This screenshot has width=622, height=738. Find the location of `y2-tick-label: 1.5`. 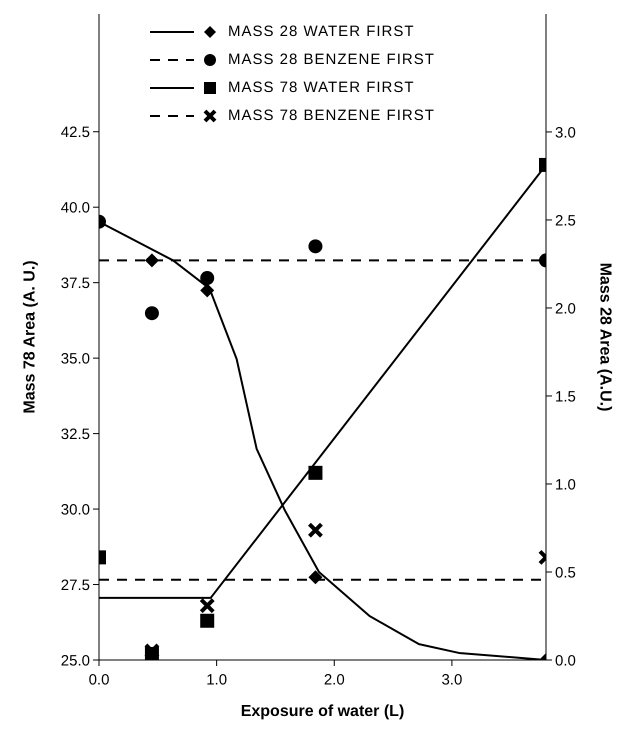

y2-tick-label: 1.5 is located at coordinates (565, 397).